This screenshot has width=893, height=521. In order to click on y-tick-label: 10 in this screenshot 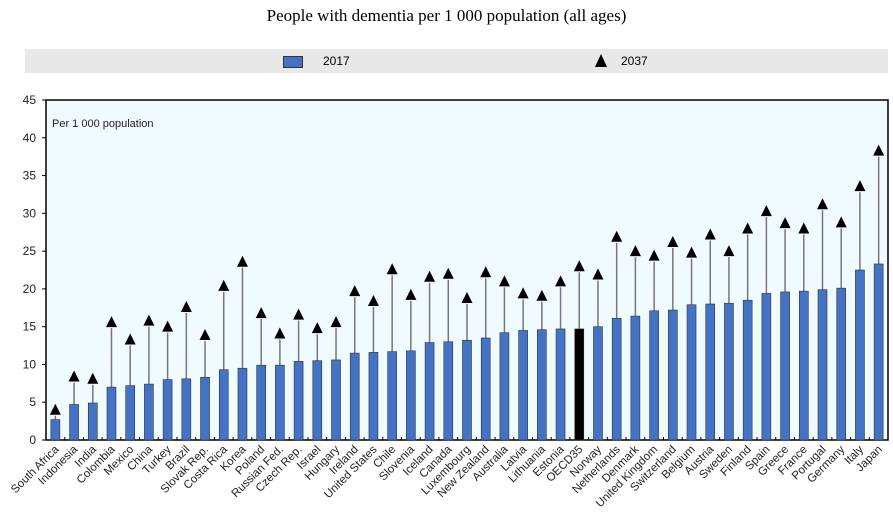, I will do `click(30, 364)`.